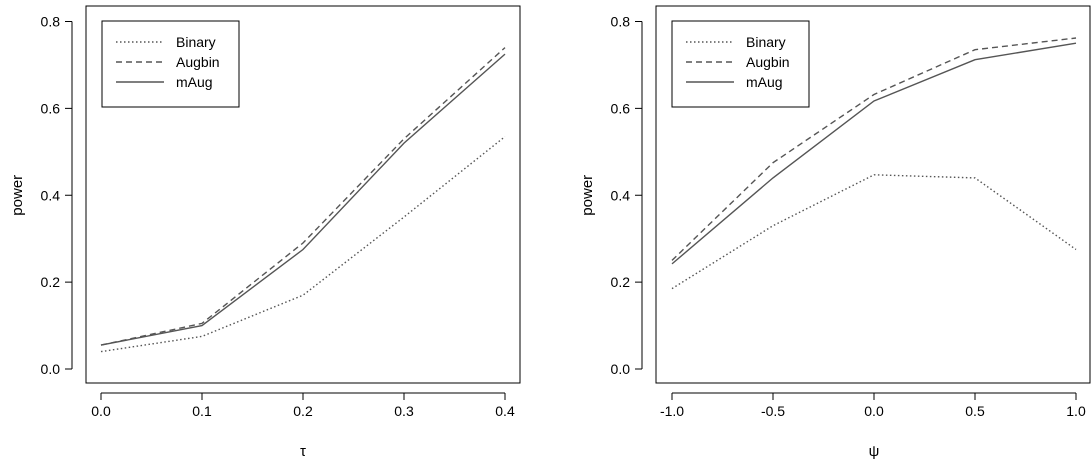  Describe the element at coordinates (303, 426) in the screenshot. I see `x-axis: 0.0 0.1 0.2 0.3 0.4 τ` at that location.